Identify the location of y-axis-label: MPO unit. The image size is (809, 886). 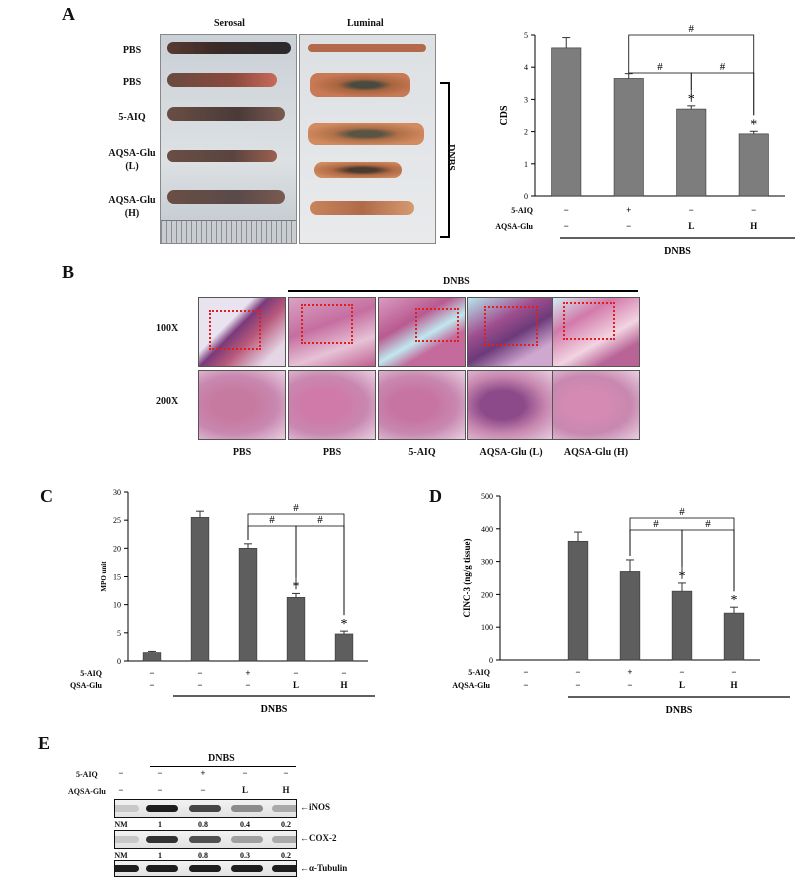
(104, 576).